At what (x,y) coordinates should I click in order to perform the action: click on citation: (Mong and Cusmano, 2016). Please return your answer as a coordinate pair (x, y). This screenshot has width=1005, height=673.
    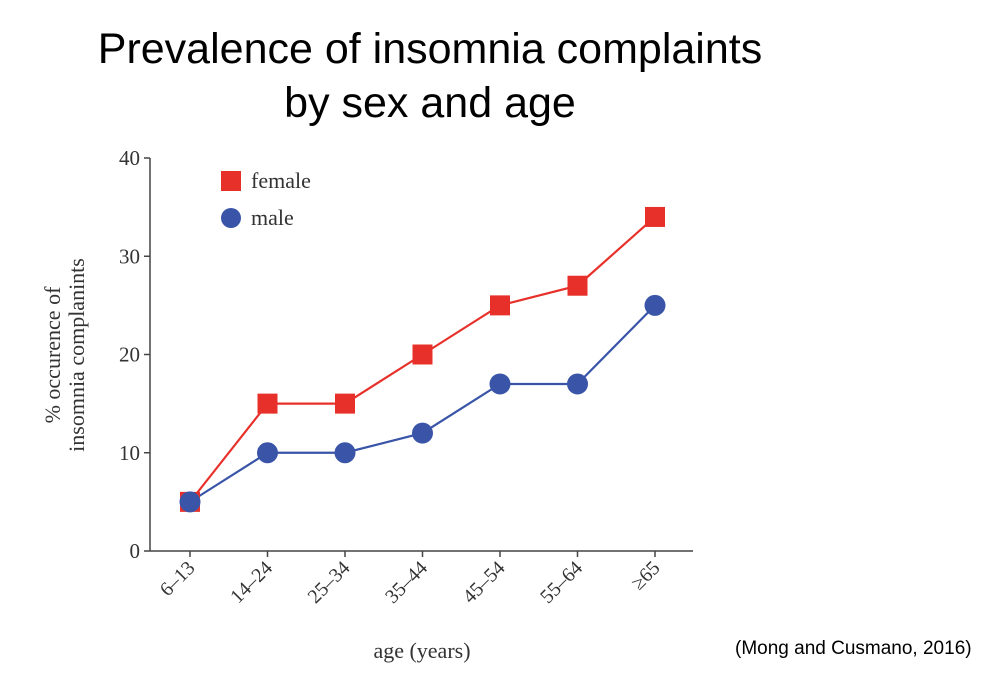
    Looking at the image, I should click on (853, 648).